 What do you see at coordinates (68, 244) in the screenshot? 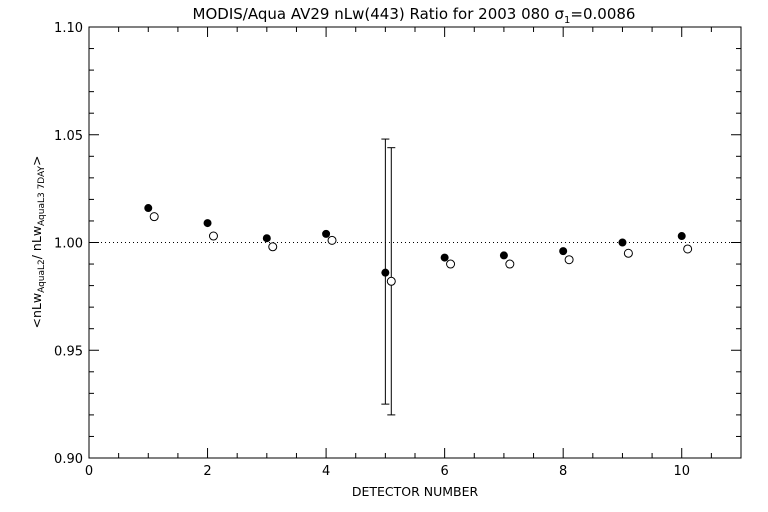
I see `y-tick-label: 1.00` at bounding box center [68, 244].